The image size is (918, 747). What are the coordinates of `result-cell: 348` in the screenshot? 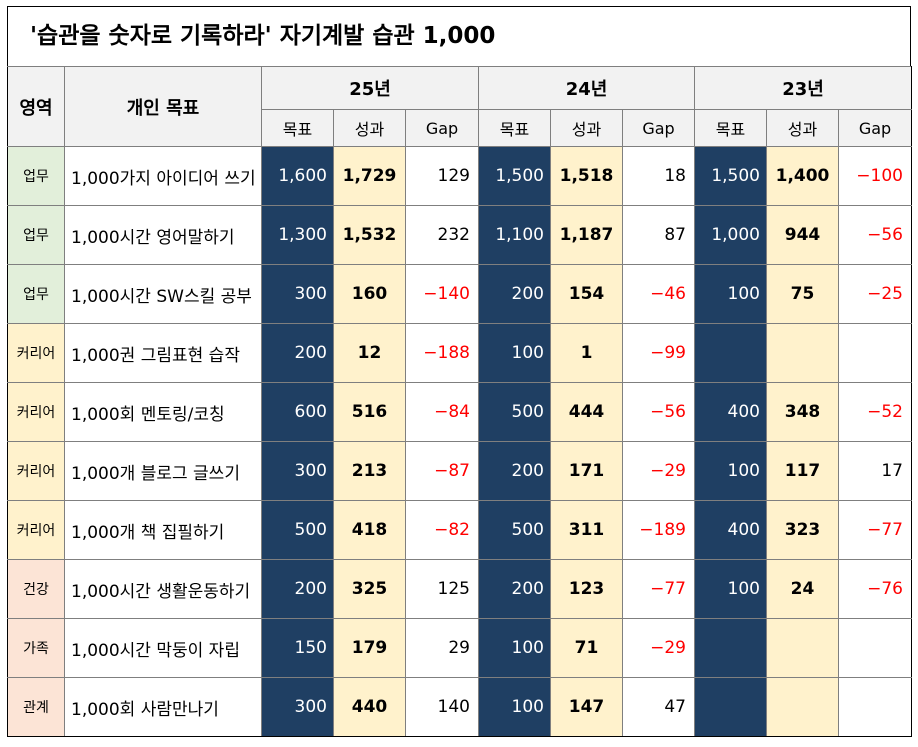 It's located at (802, 412).